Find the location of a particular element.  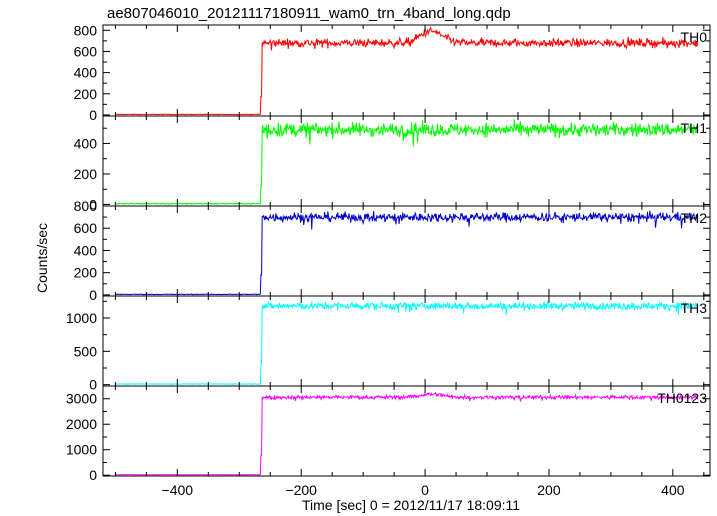

series-line-th0123 is located at coordinates (407, 433).